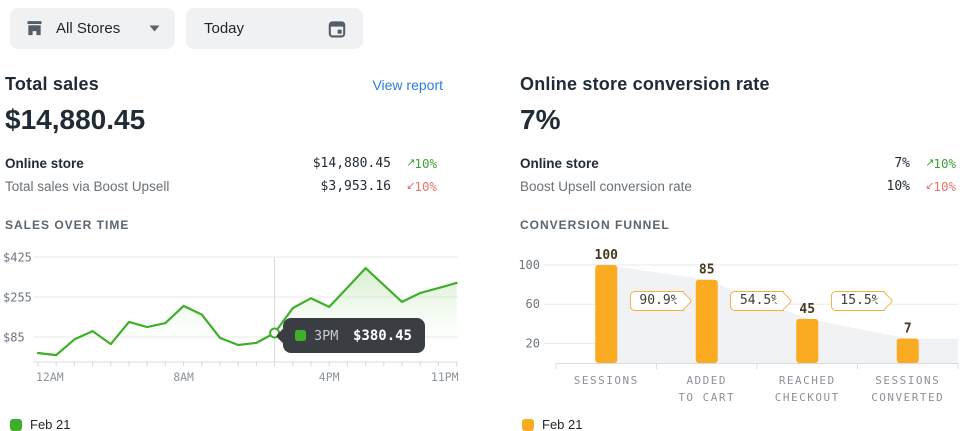 The height and width of the screenshot is (431, 960). I want to click on funnel-legend-label: Feb 21, so click(562, 424).